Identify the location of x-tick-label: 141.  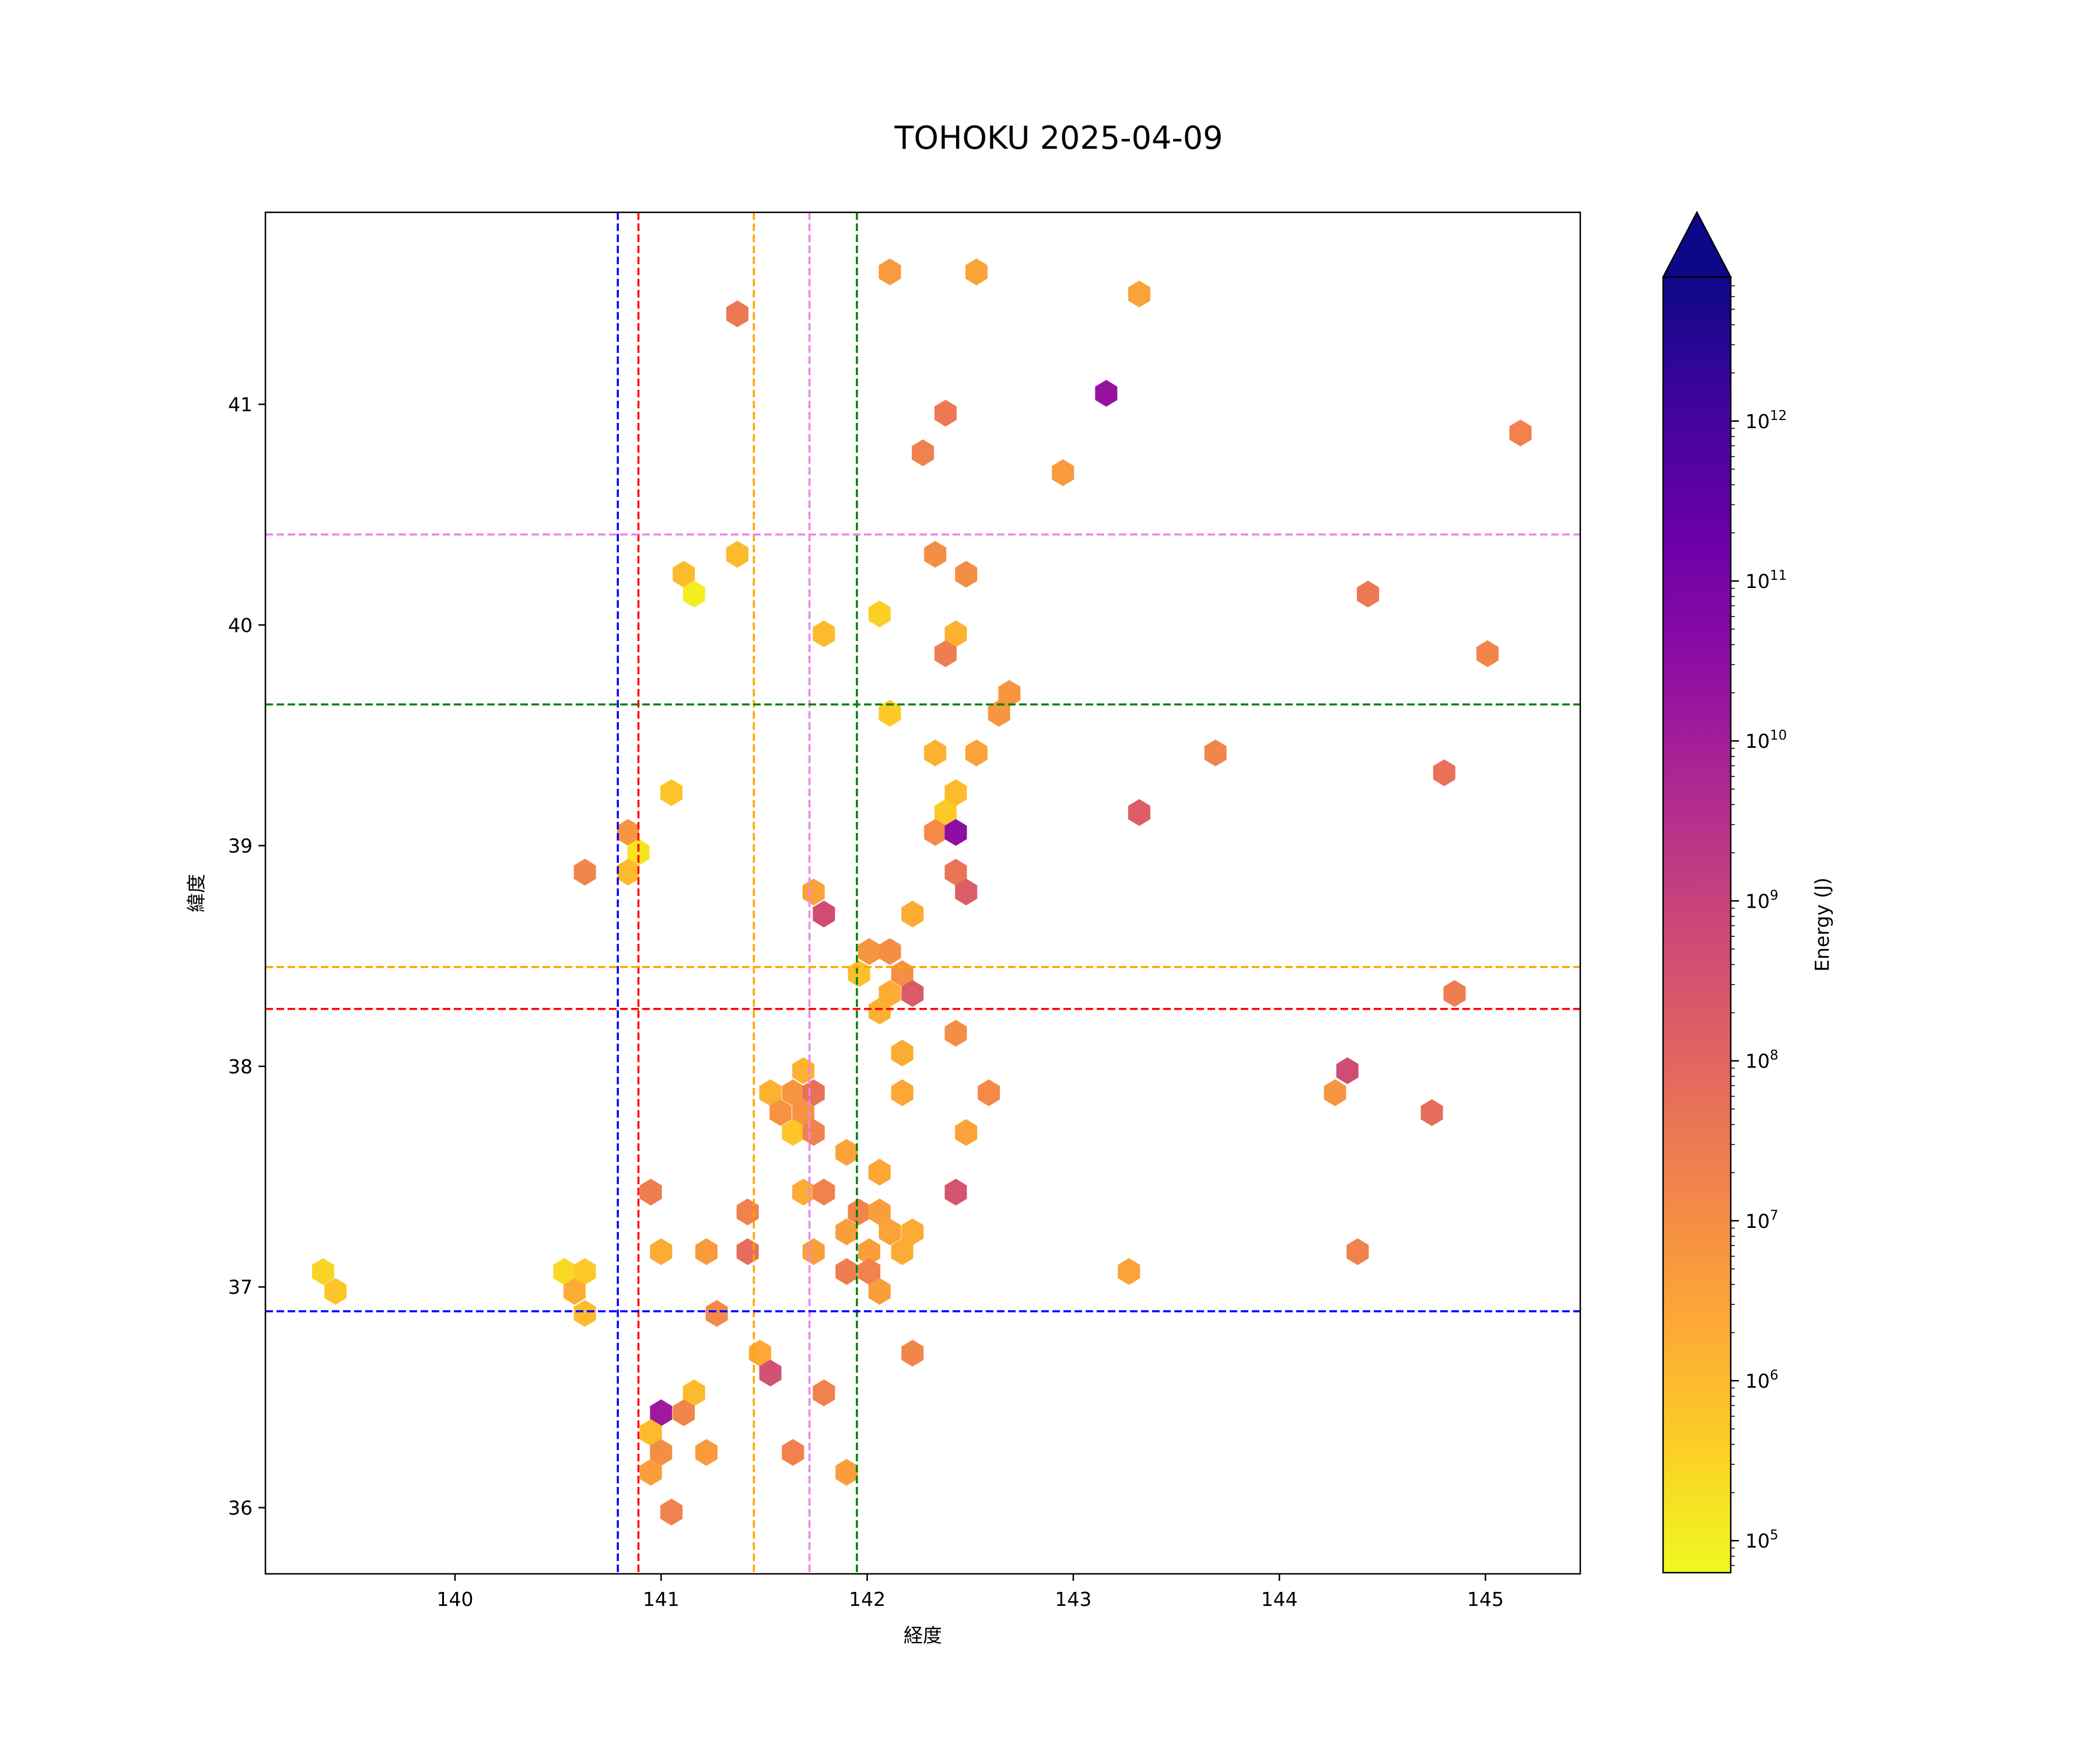
(661, 1599).